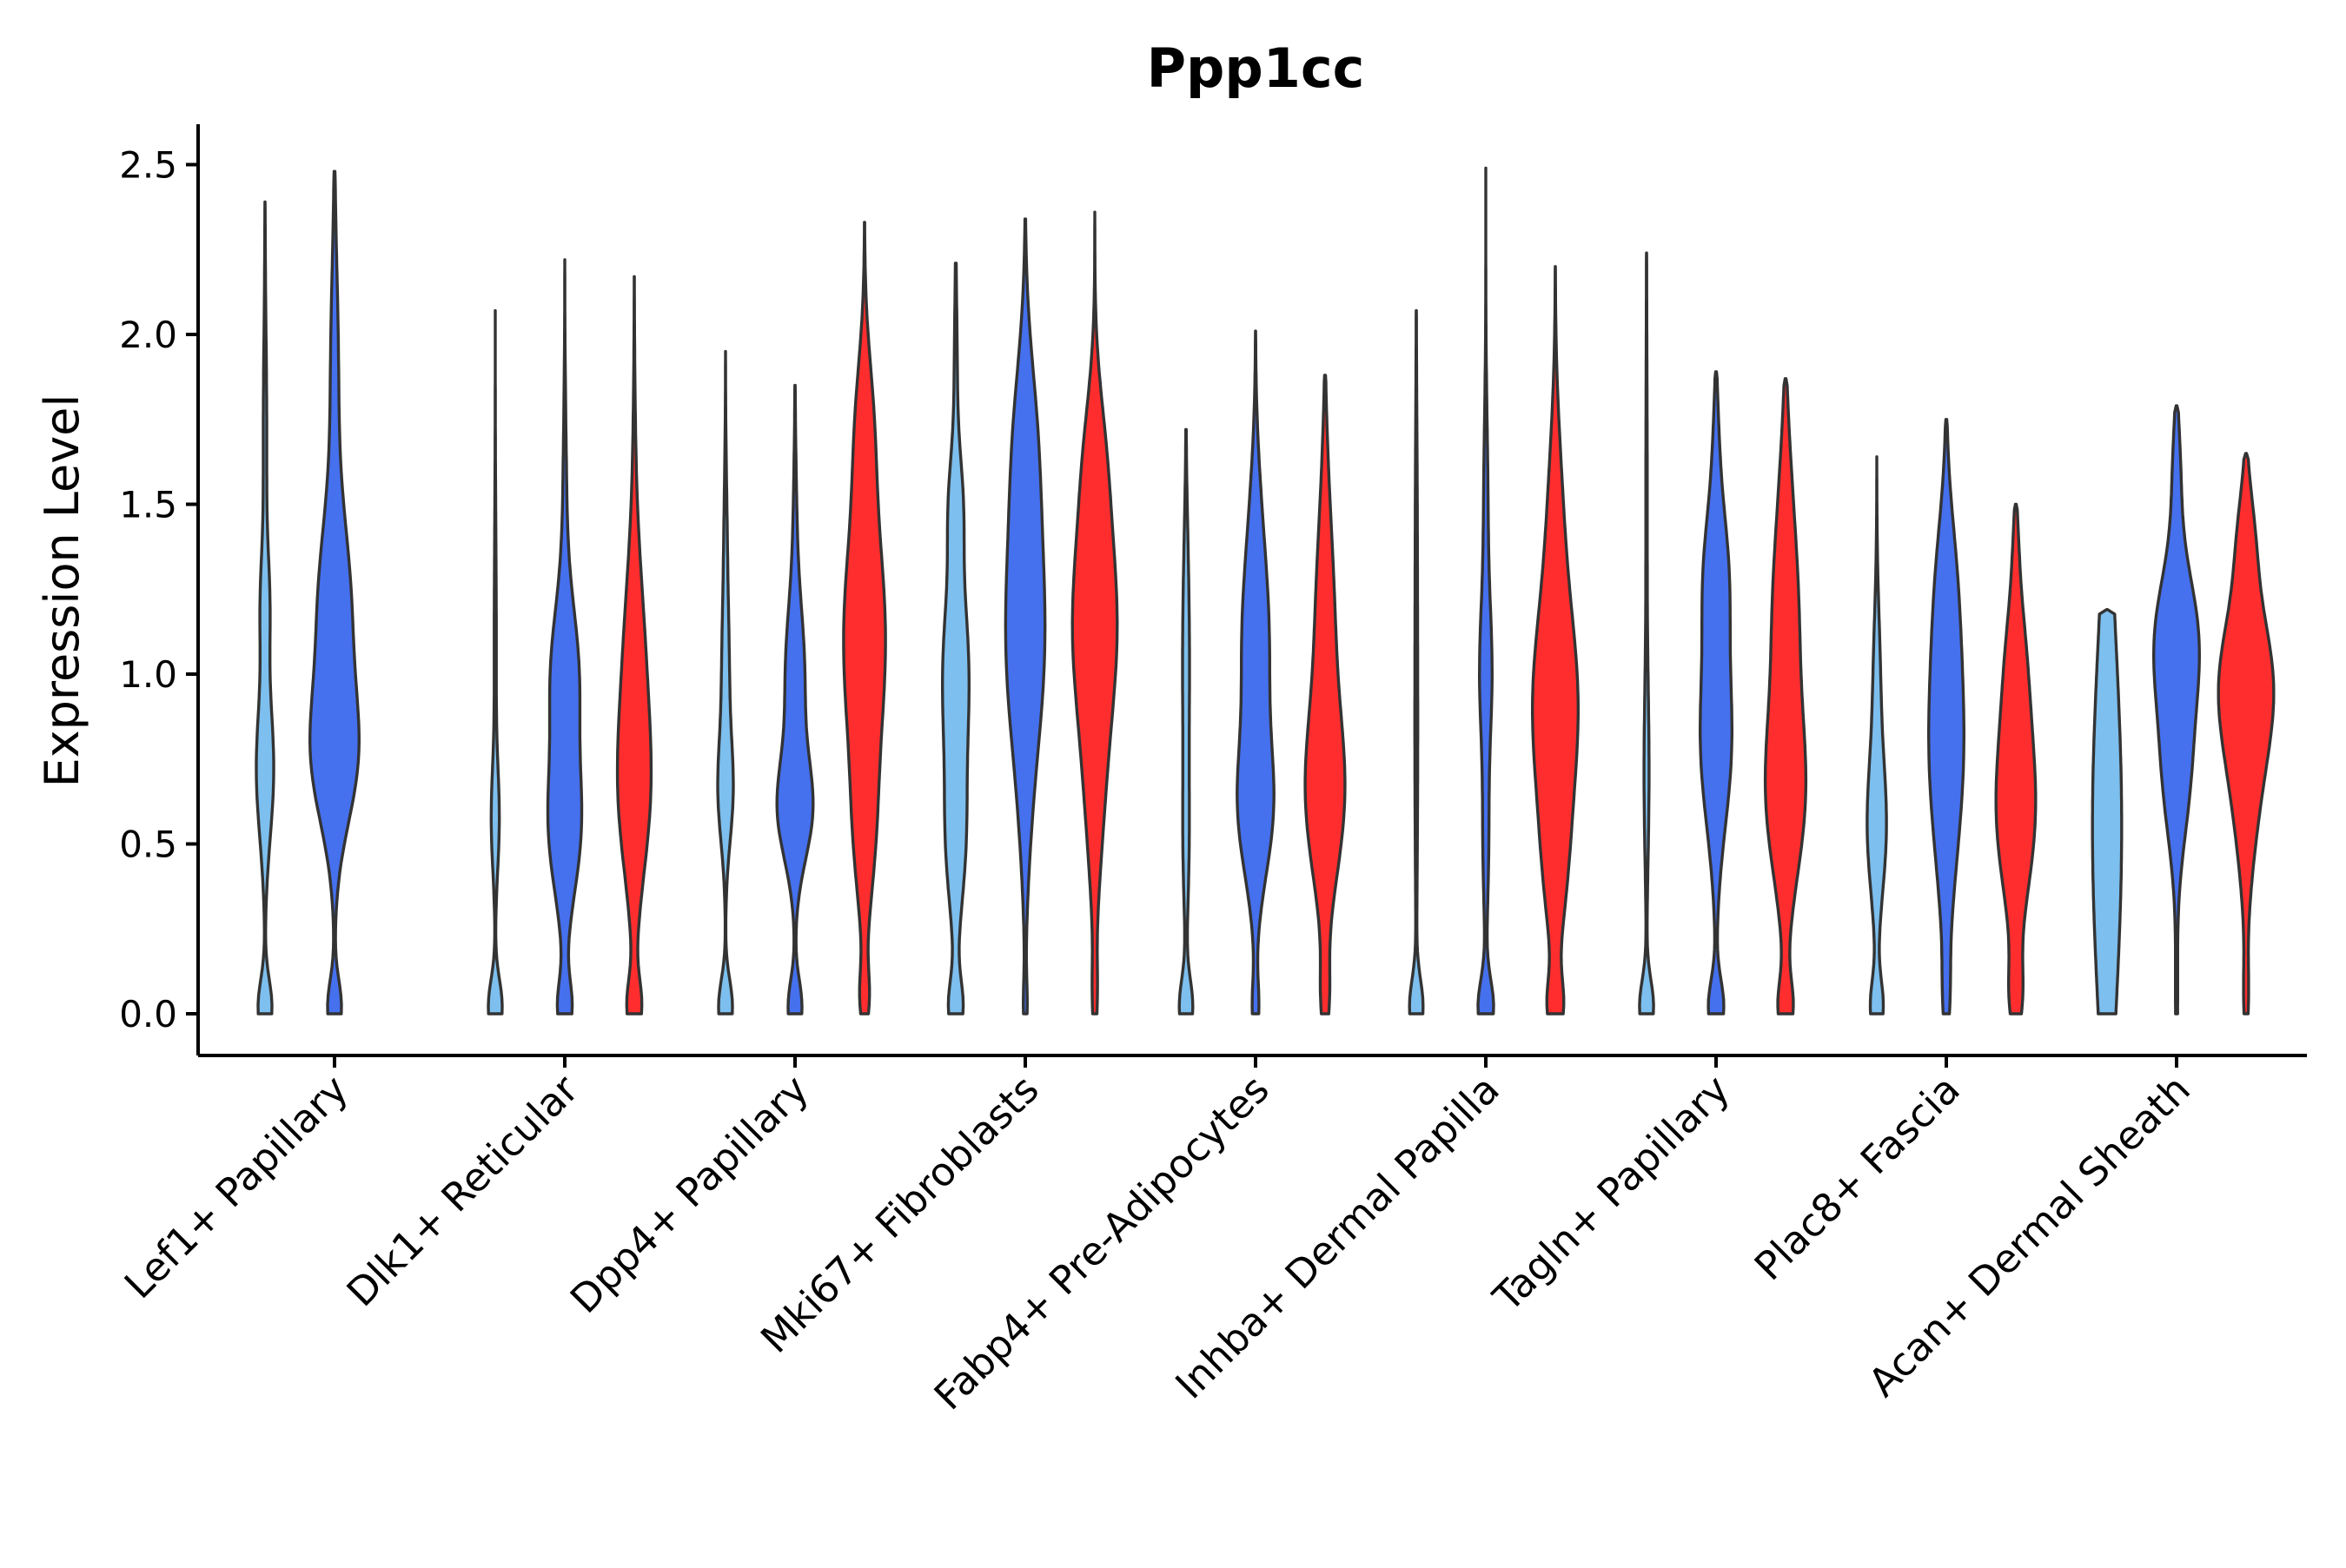 The height and width of the screenshot is (1568, 2346). I want to click on violin-2-dpp4-papillary, so click(795, 699).